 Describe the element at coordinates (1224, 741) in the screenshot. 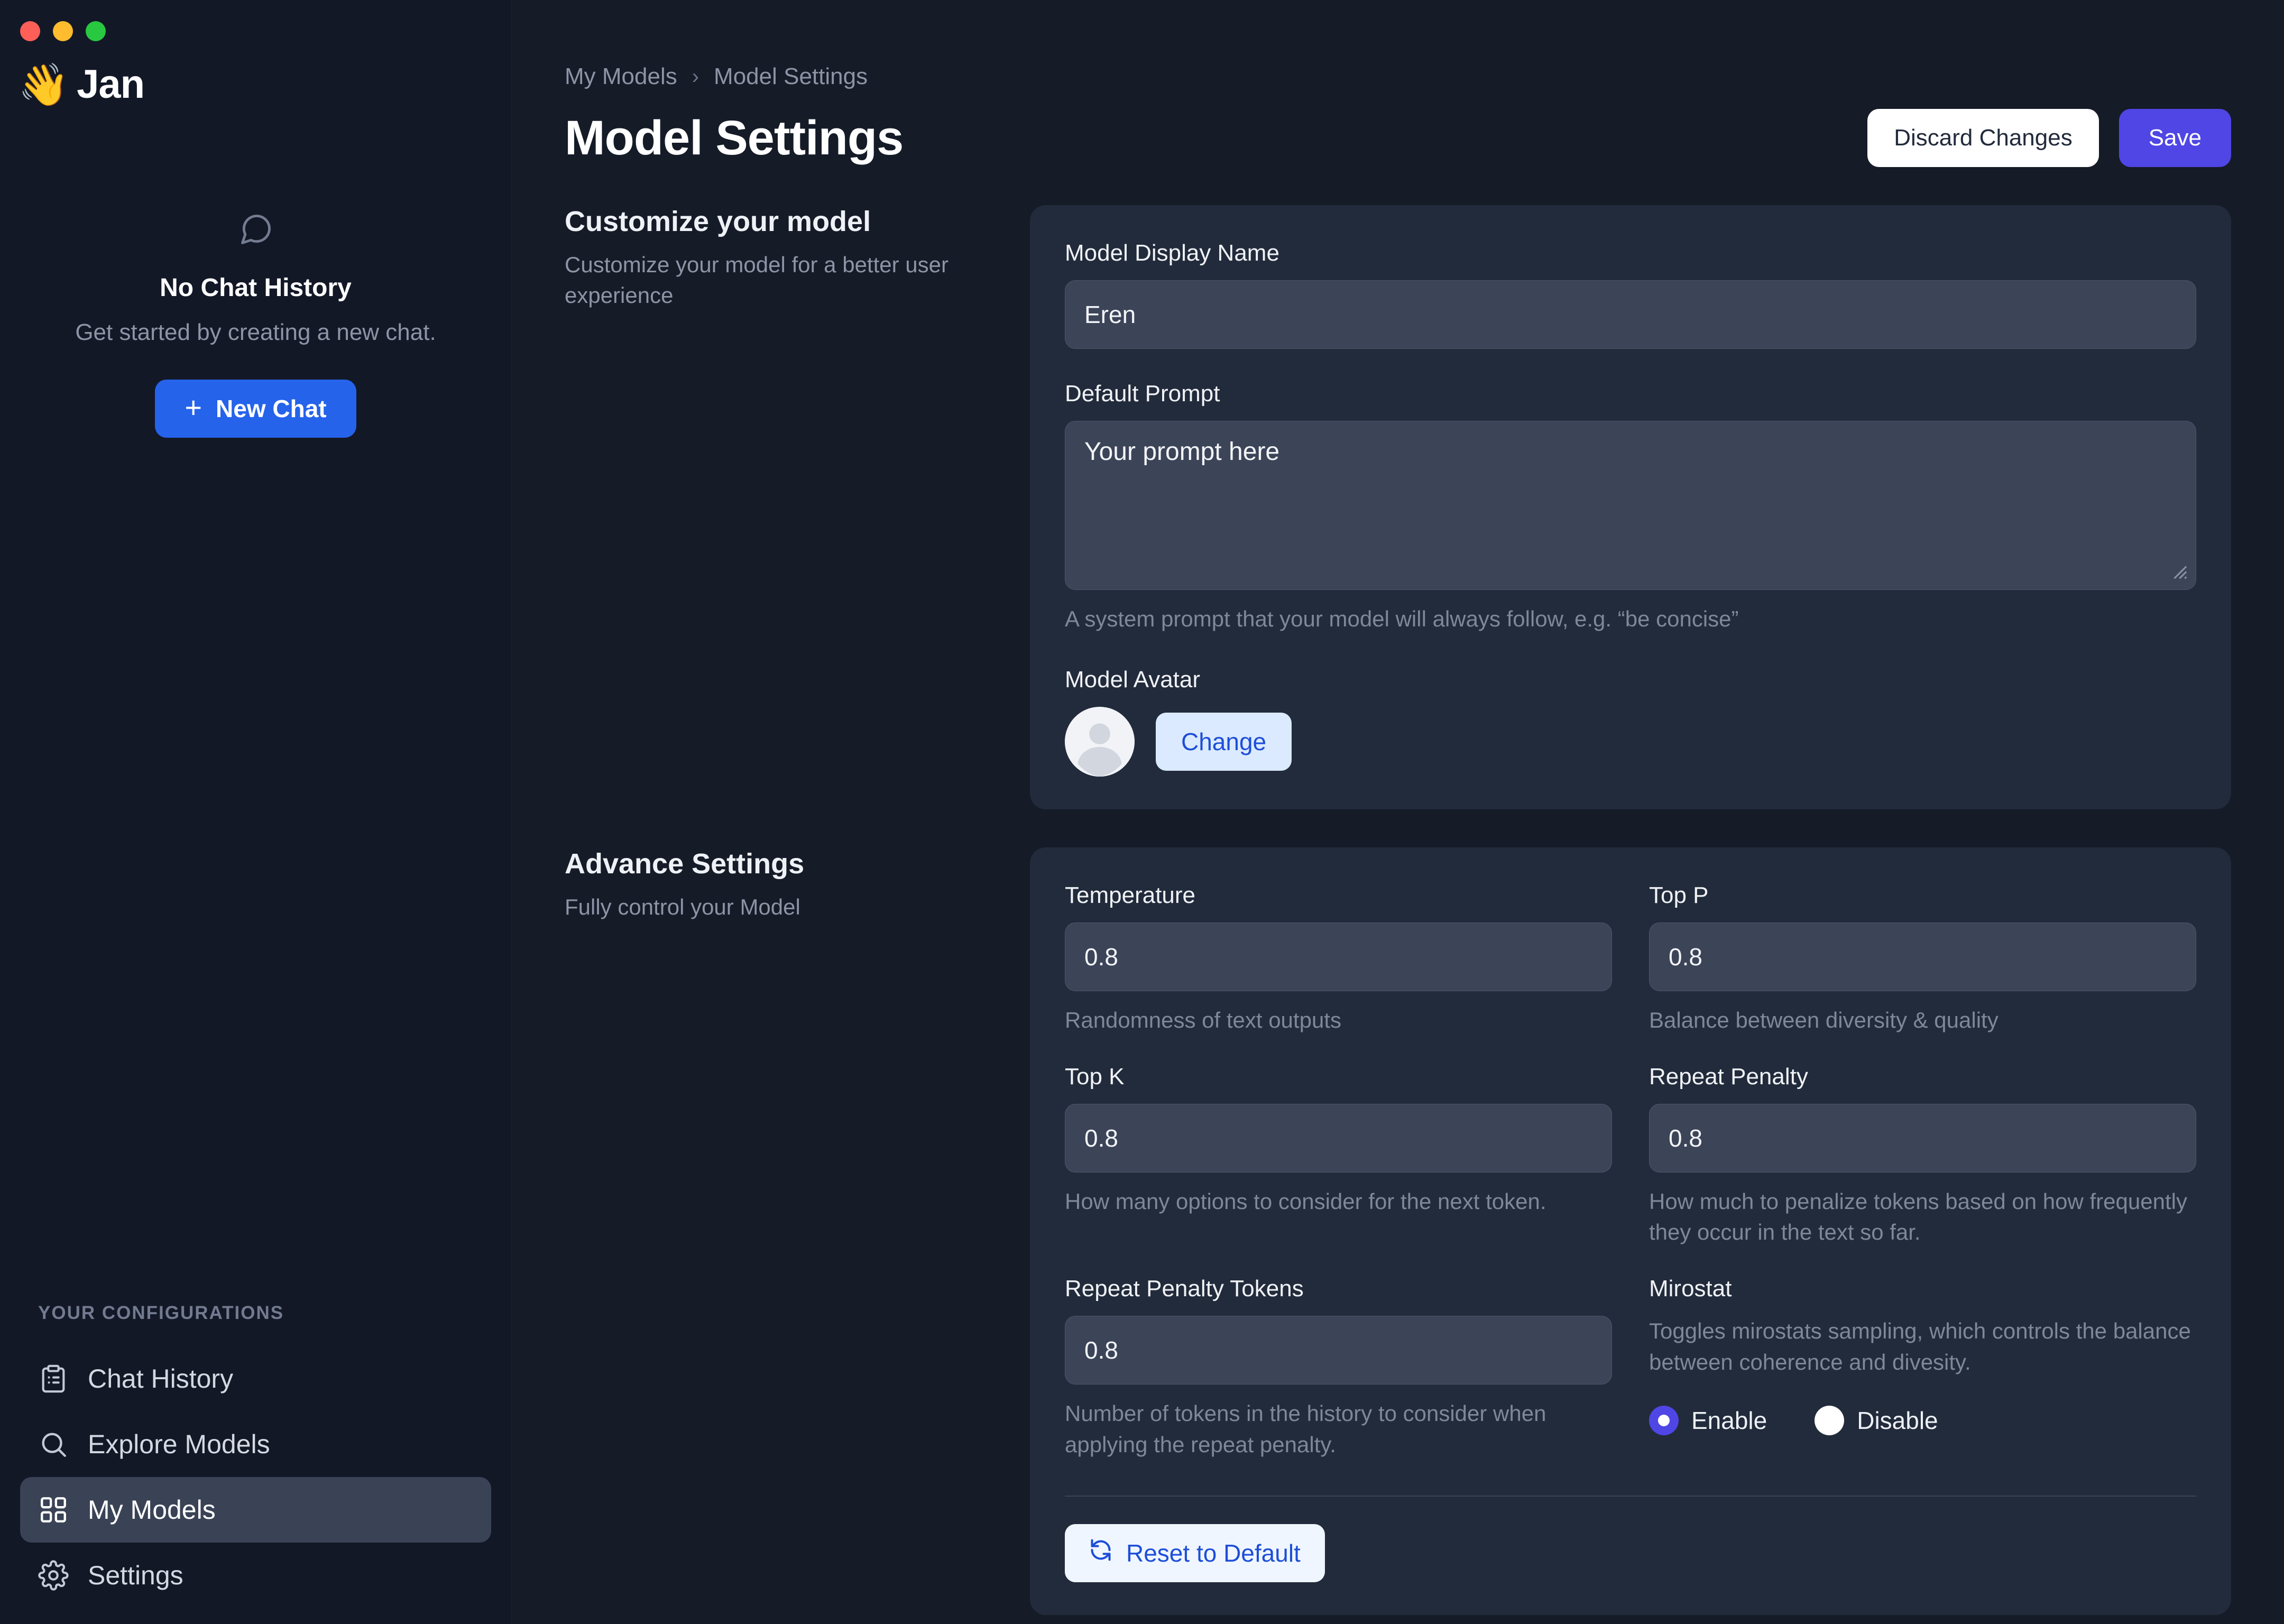

I see `change-avatar-button: Change` at that location.